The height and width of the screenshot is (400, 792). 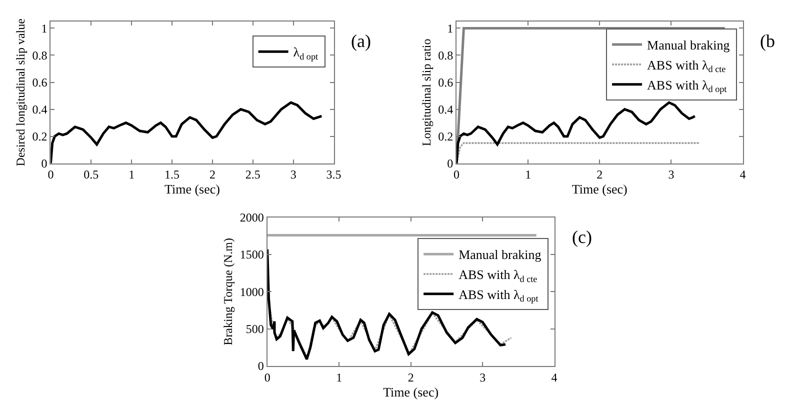 I want to click on y-axis-title: Desired longitudinal slip value, so click(x=21, y=92).